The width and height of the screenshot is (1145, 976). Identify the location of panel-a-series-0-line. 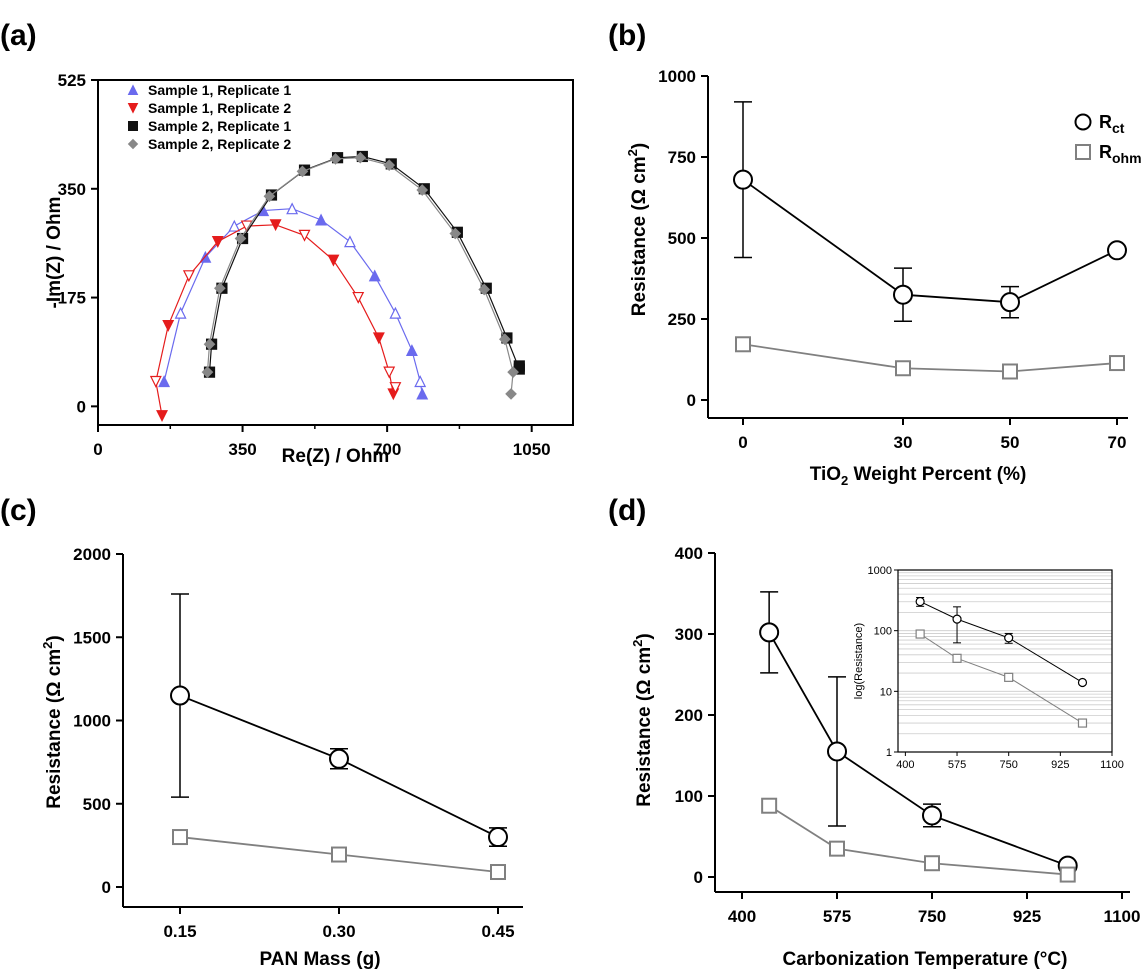
(293, 301).